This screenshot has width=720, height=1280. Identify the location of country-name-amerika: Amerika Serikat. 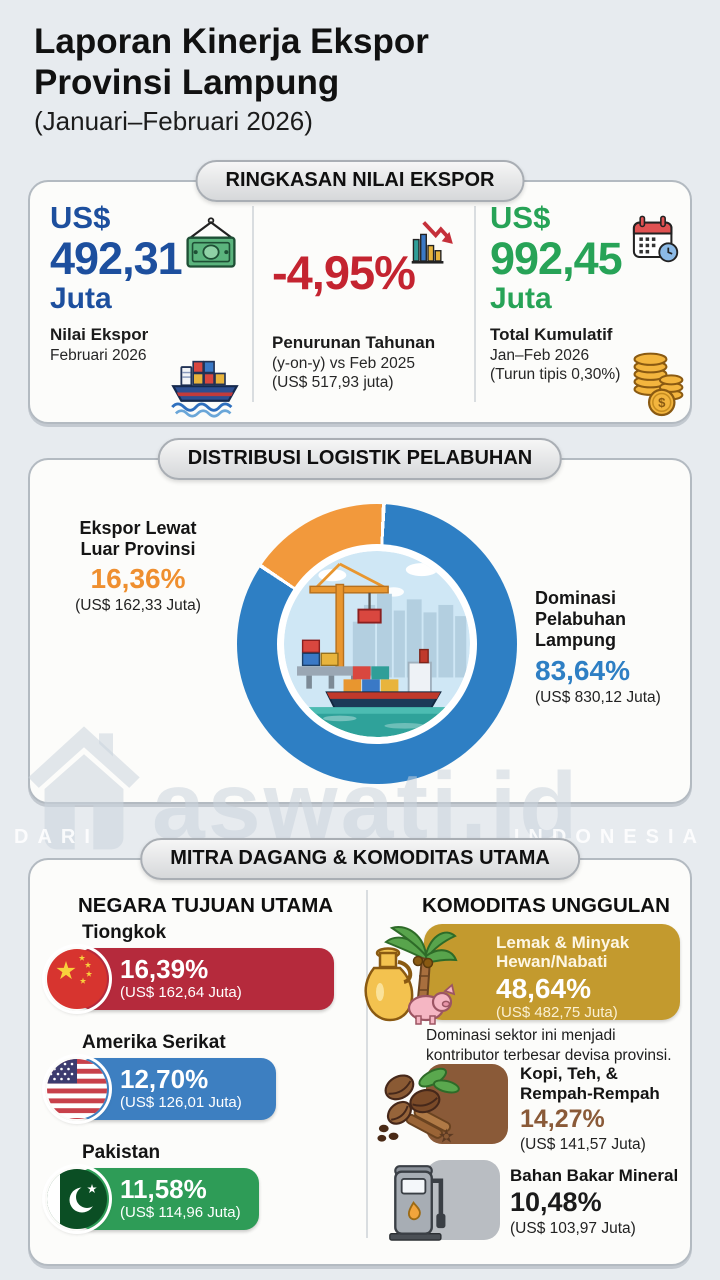
(154, 1042).